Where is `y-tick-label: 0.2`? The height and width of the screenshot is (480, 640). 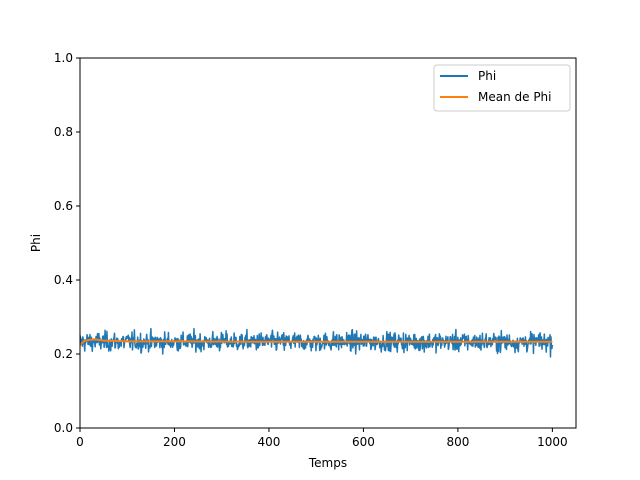
y-tick-label: 0.2 is located at coordinates (63, 354).